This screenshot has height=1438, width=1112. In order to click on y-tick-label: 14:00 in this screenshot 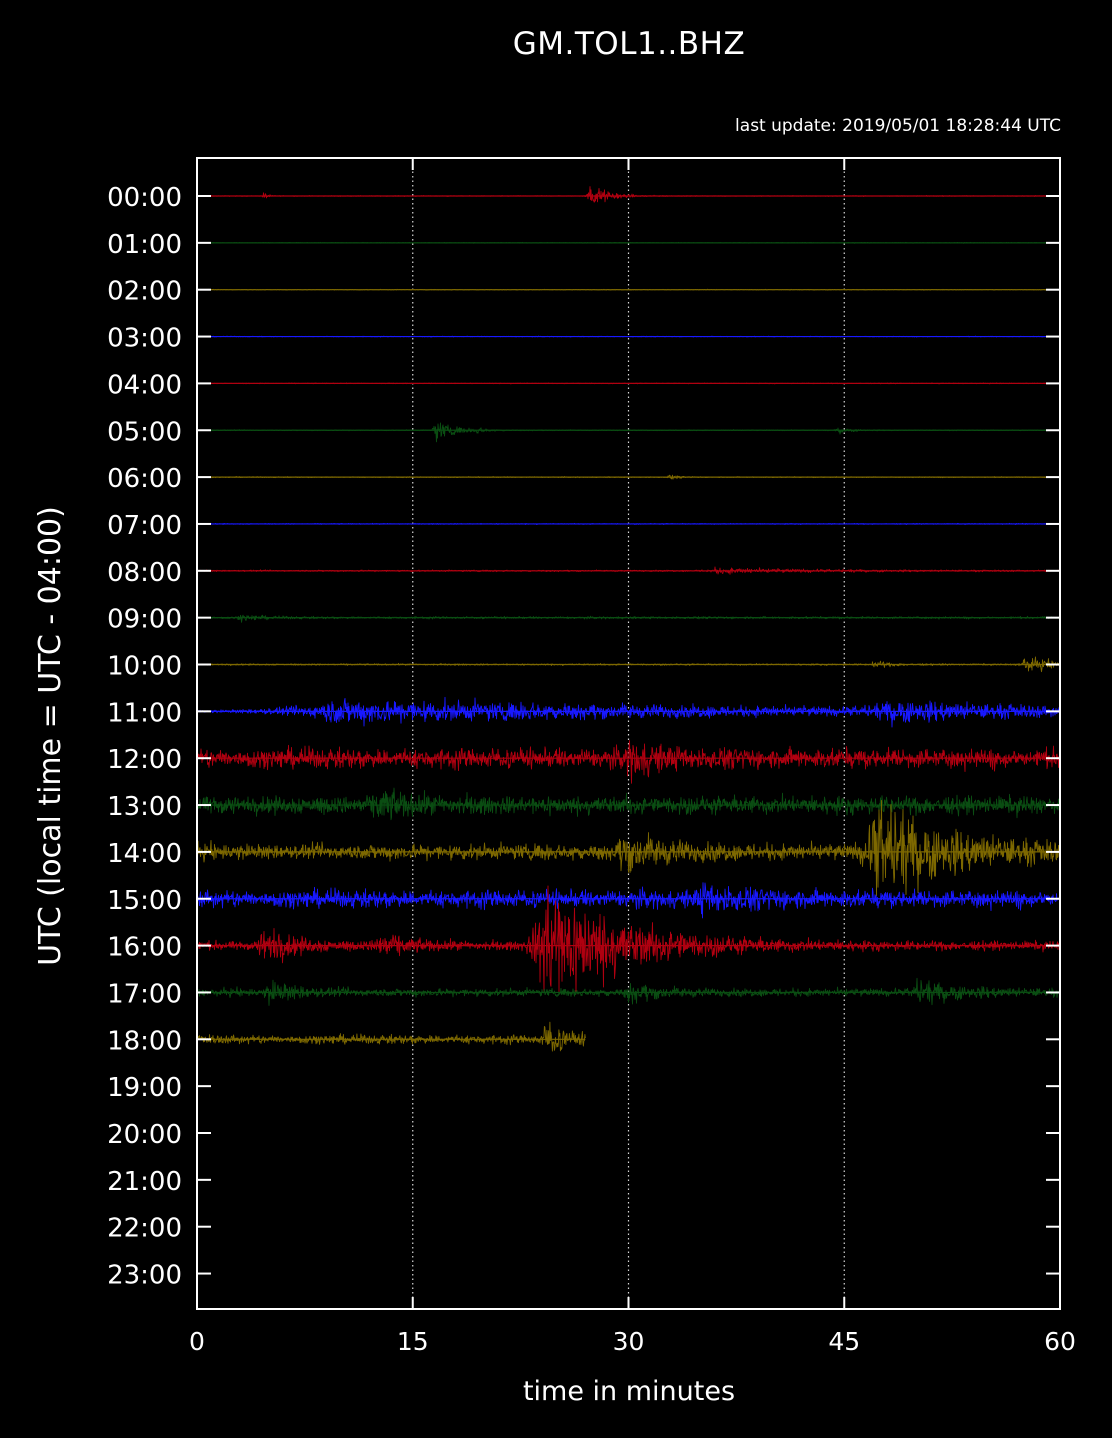, I will do `click(144, 854)`.